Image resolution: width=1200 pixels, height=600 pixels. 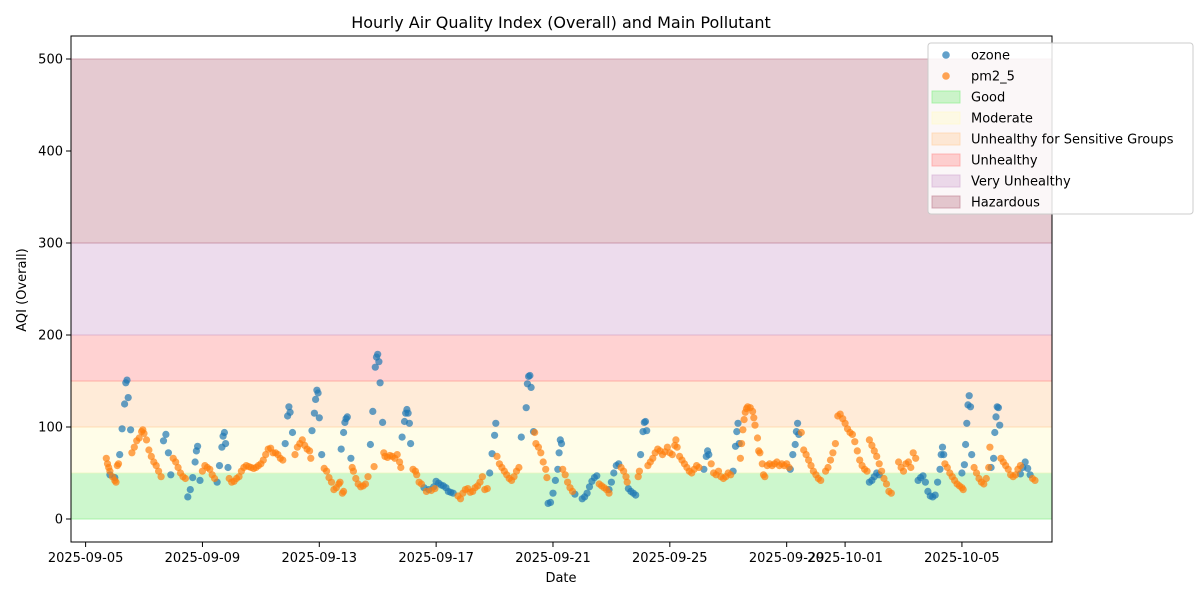 What do you see at coordinates (1021, 182) in the screenshot?
I see `legend-label: Very Unhealthy` at bounding box center [1021, 182].